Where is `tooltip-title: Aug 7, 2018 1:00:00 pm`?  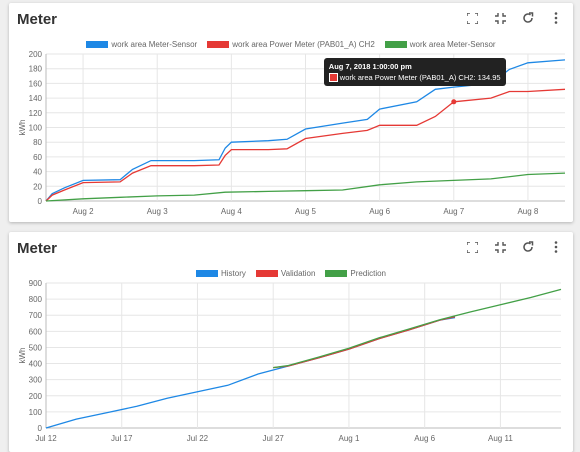
tooltip-title: Aug 7, 2018 1:00:00 pm is located at coordinates (370, 66).